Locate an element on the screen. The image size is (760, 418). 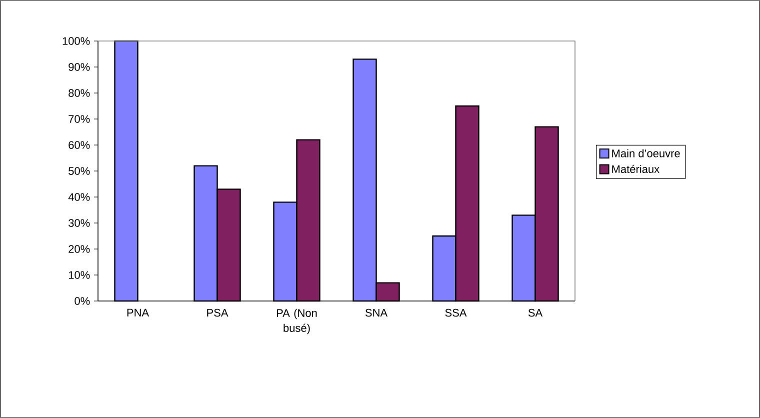
legend-label: Main d’oeuvre is located at coordinates (646, 153).